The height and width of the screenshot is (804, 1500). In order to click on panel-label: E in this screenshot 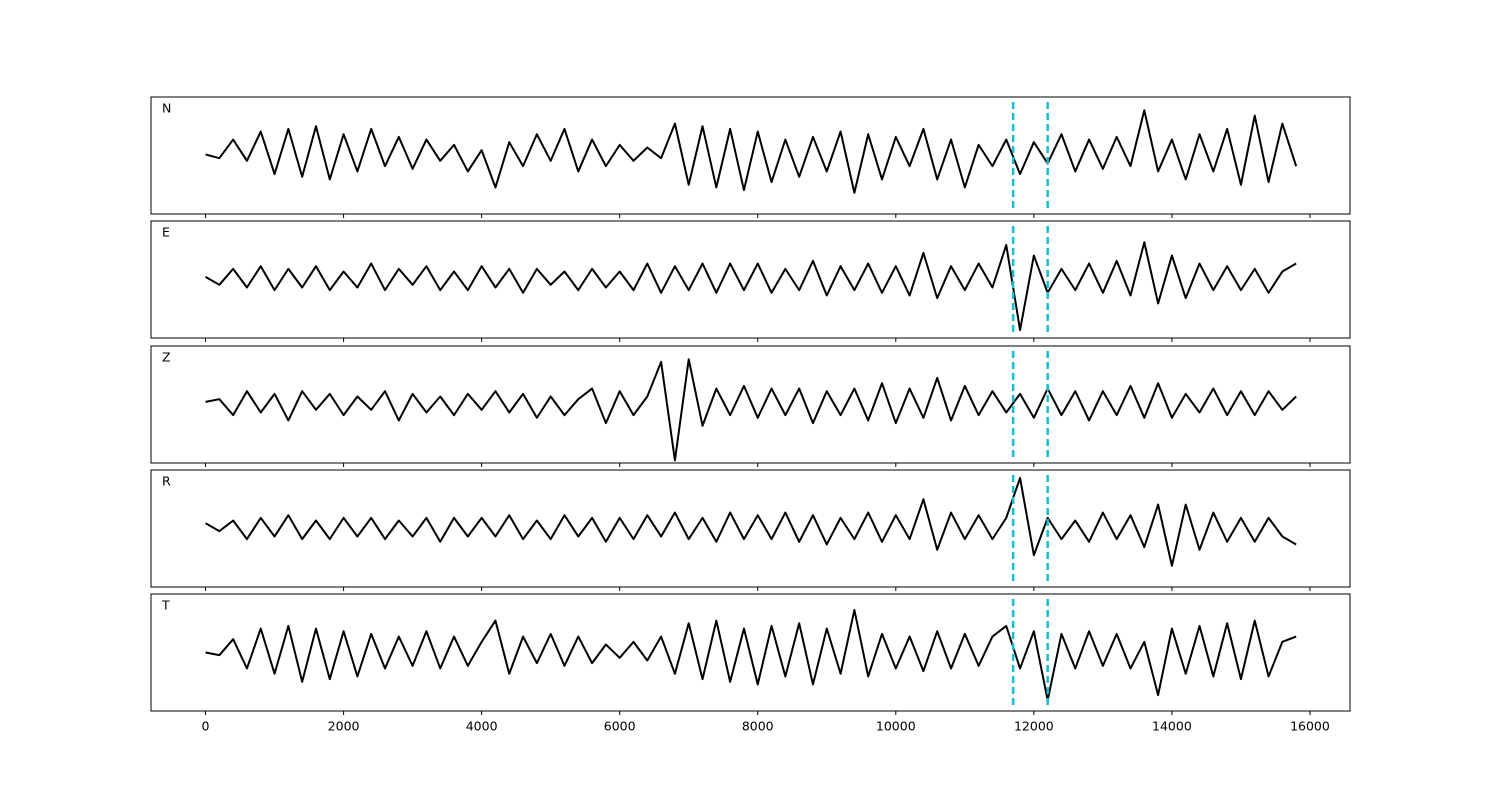, I will do `click(166, 232)`.